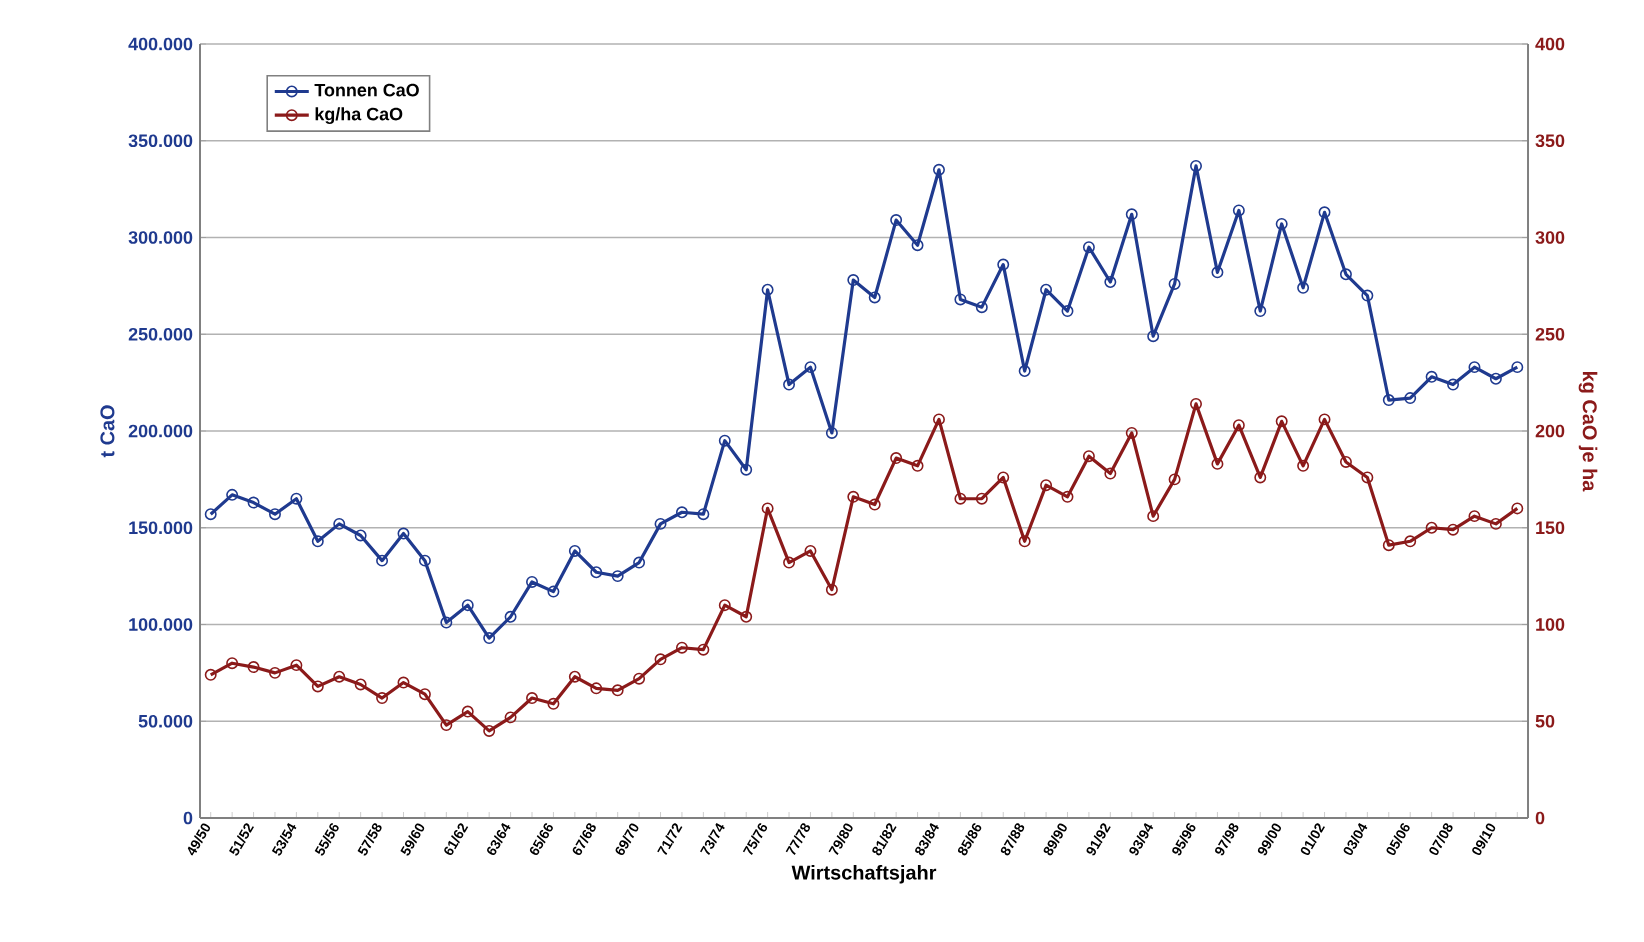 This screenshot has height=942, width=1644. I want to click on y2-tick-label: 200, so click(1550, 431).